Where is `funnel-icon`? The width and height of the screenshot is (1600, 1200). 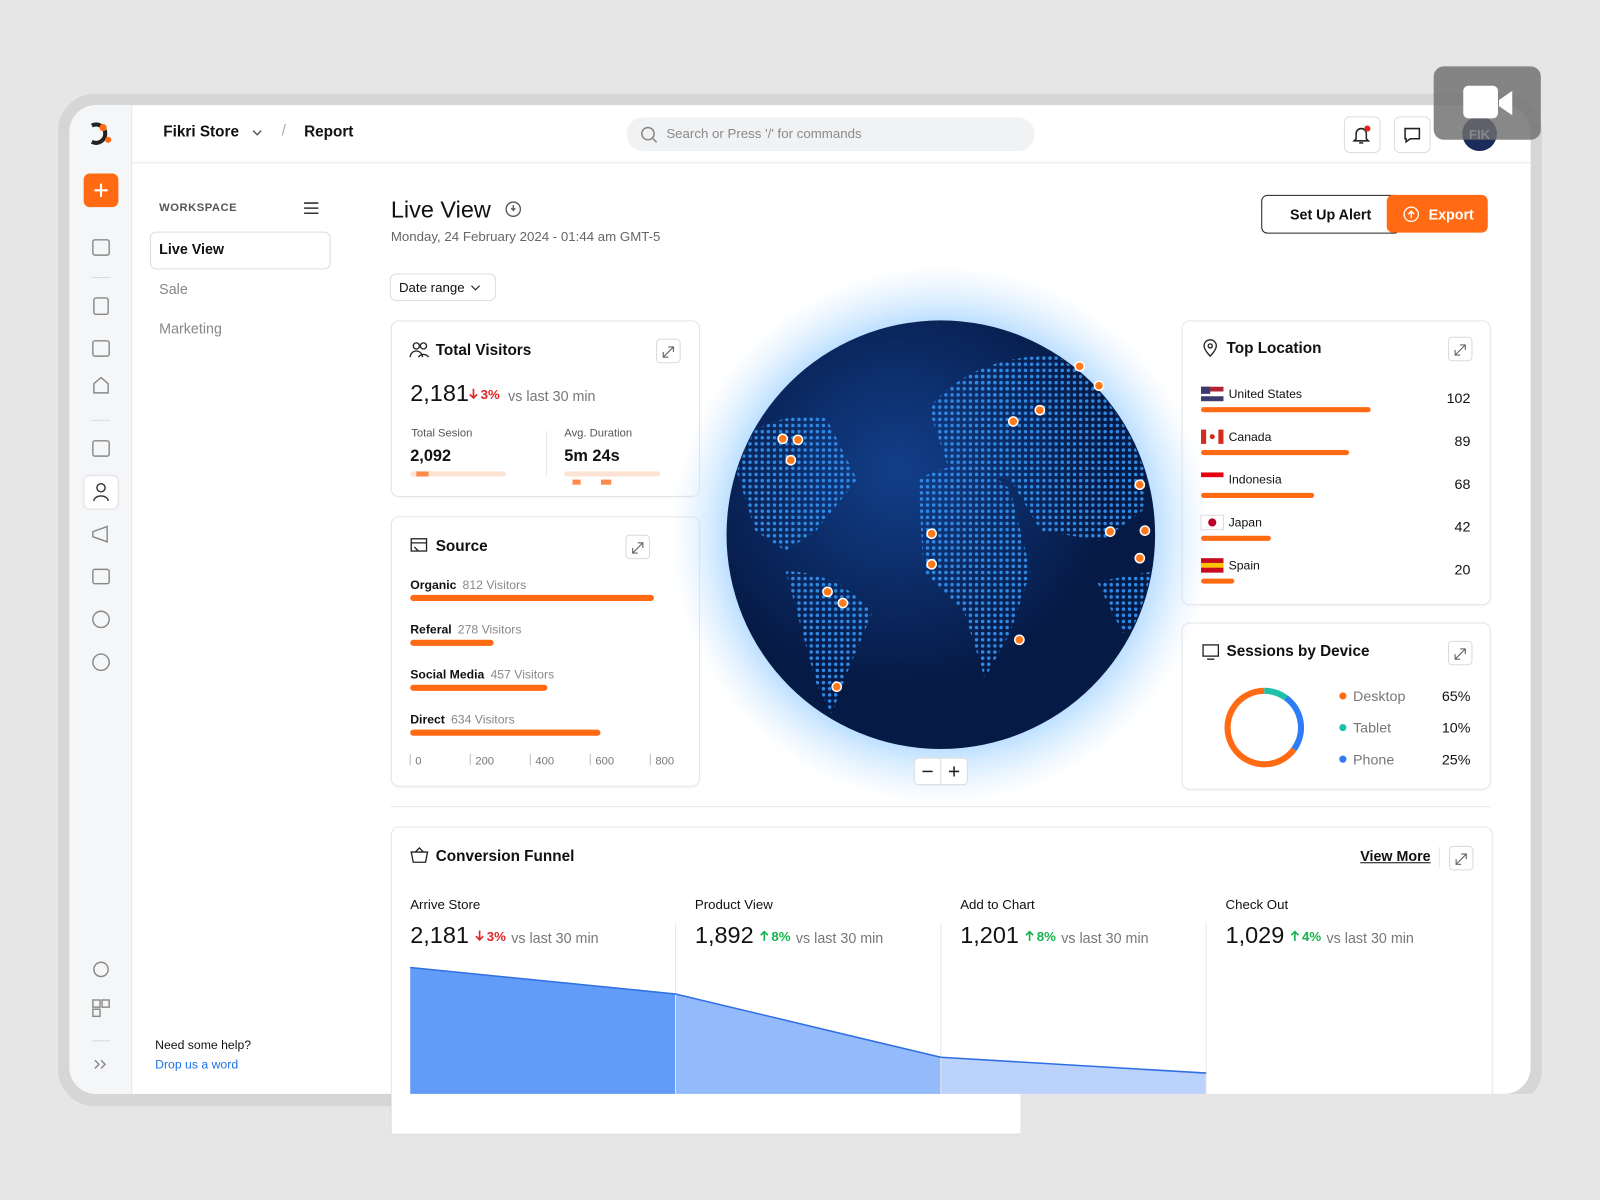
funnel-icon is located at coordinates (419, 855).